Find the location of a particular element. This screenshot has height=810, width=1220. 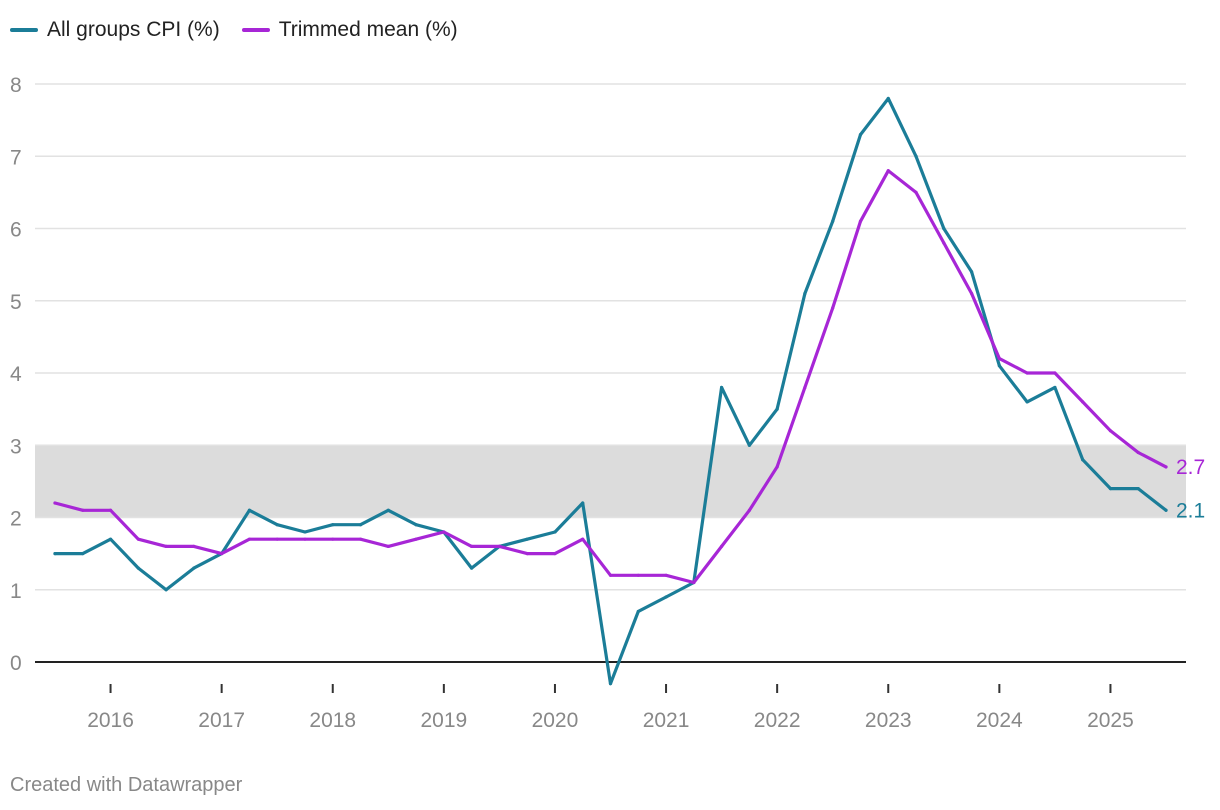

y-tick-label-7: 7 is located at coordinates (16, 157).